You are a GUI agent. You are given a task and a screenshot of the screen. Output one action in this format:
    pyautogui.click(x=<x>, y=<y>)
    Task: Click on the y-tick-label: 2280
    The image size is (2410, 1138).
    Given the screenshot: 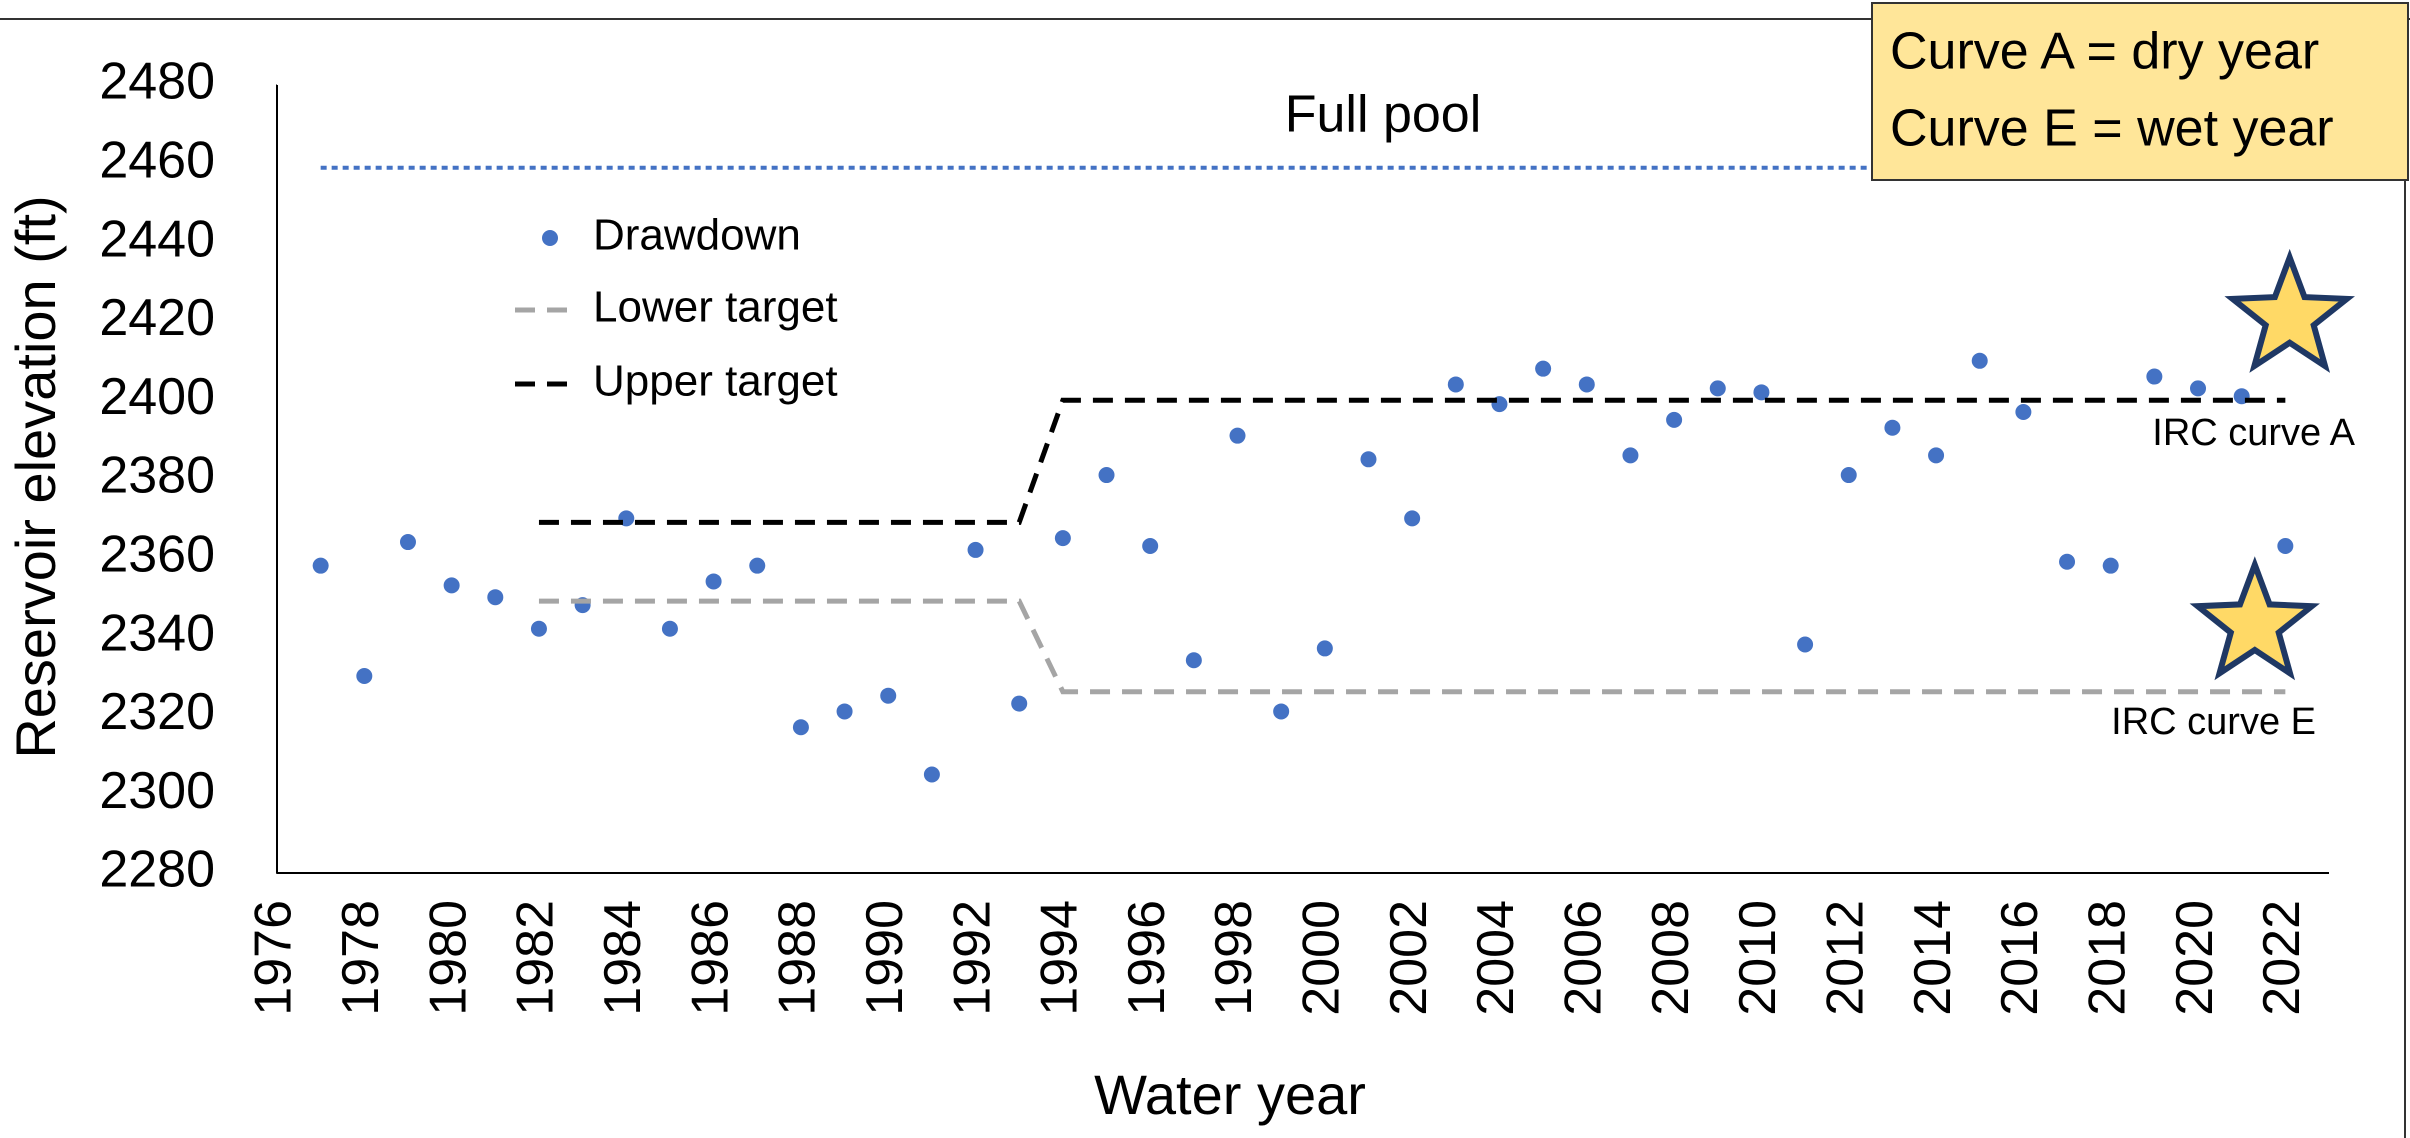 What is the action you would take?
    pyautogui.click(x=157, y=870)
    